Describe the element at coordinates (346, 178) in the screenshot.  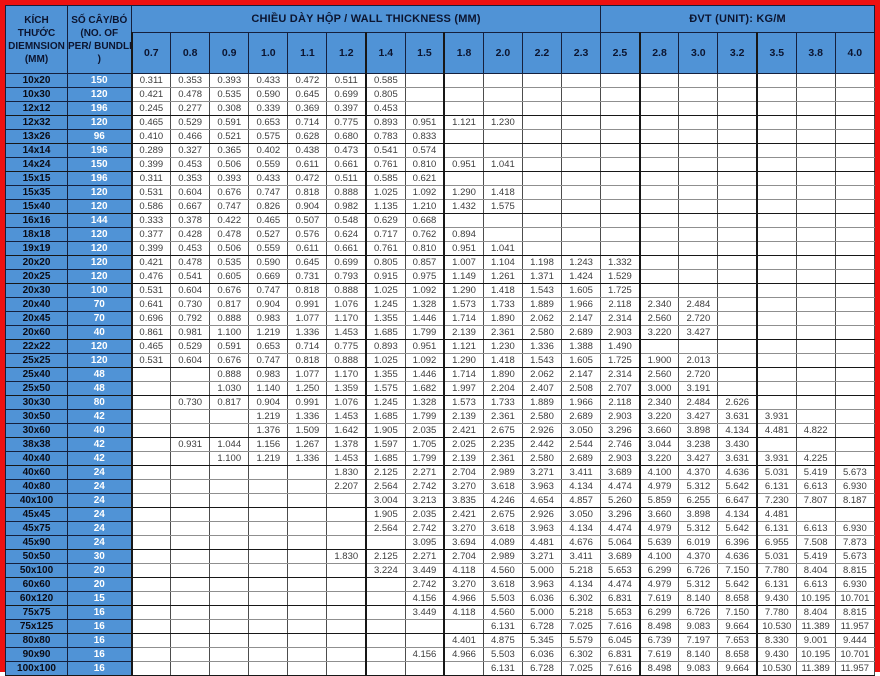
I see `weight-cell: 0.511` at that location.